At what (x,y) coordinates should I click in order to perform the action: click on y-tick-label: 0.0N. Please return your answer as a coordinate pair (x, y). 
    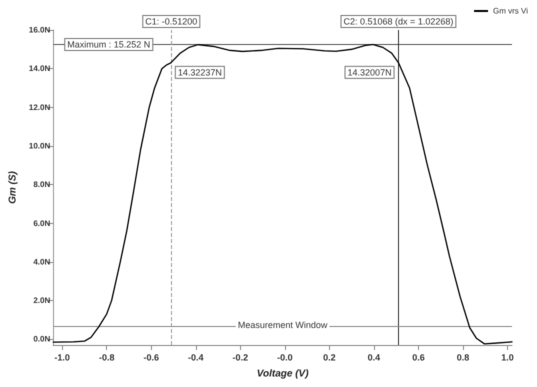
    Looking at the image, I should click on (41, 339).